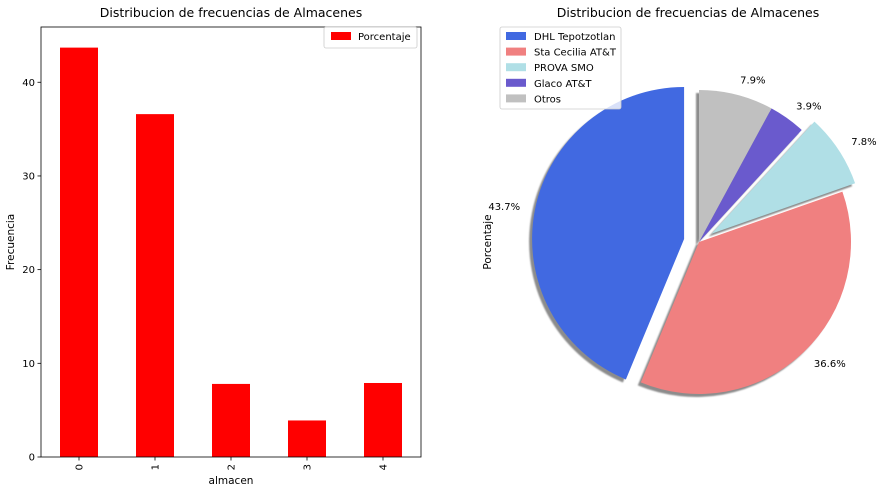 This screenshot has width=888, height=492. What do you see at coordinates (488, 241) in the screenshot?
I see `pie-y-axis-label: Porcentaje` at bounding box center [488, 241].